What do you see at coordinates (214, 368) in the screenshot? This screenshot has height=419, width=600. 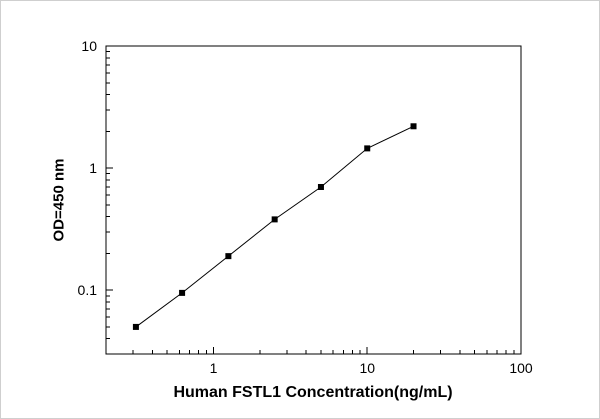 I see `x-tick-label: 1` at bounding box center [214, 368].